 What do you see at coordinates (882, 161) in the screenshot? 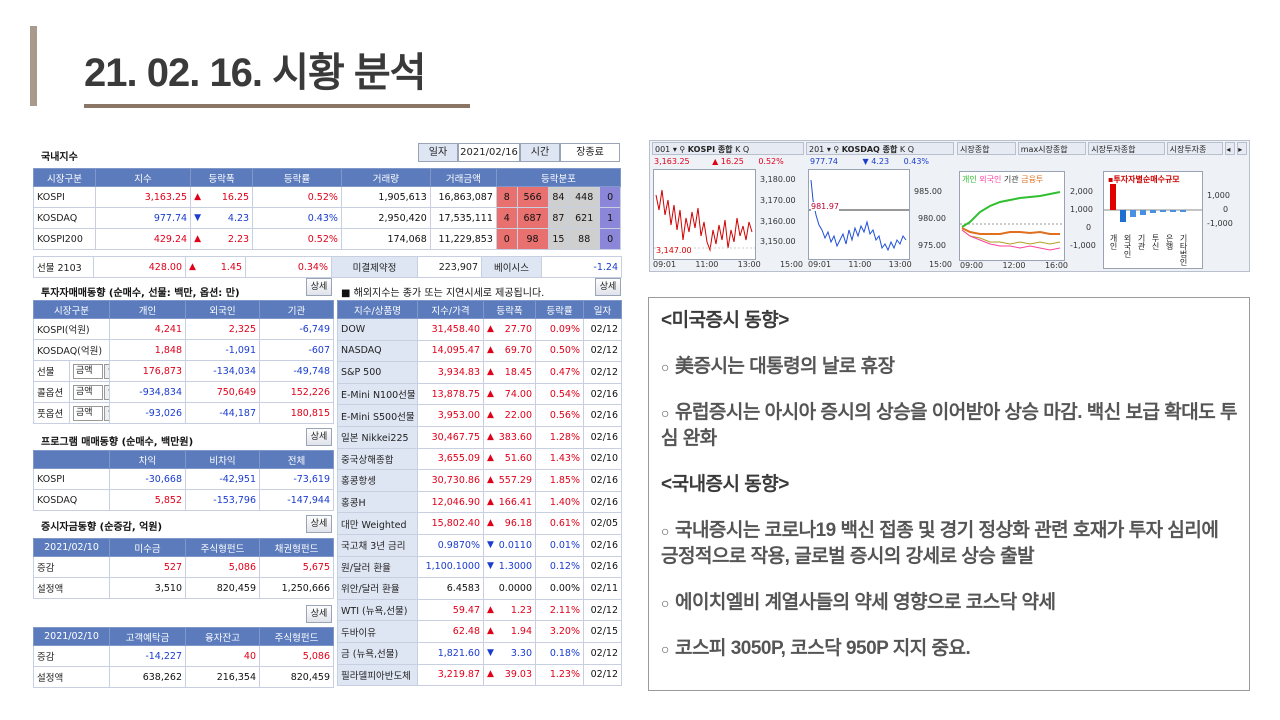
I see `kosdaq-quote: 977.74 ▼ 4.23 0.43%` at bounding box center [882, 161].